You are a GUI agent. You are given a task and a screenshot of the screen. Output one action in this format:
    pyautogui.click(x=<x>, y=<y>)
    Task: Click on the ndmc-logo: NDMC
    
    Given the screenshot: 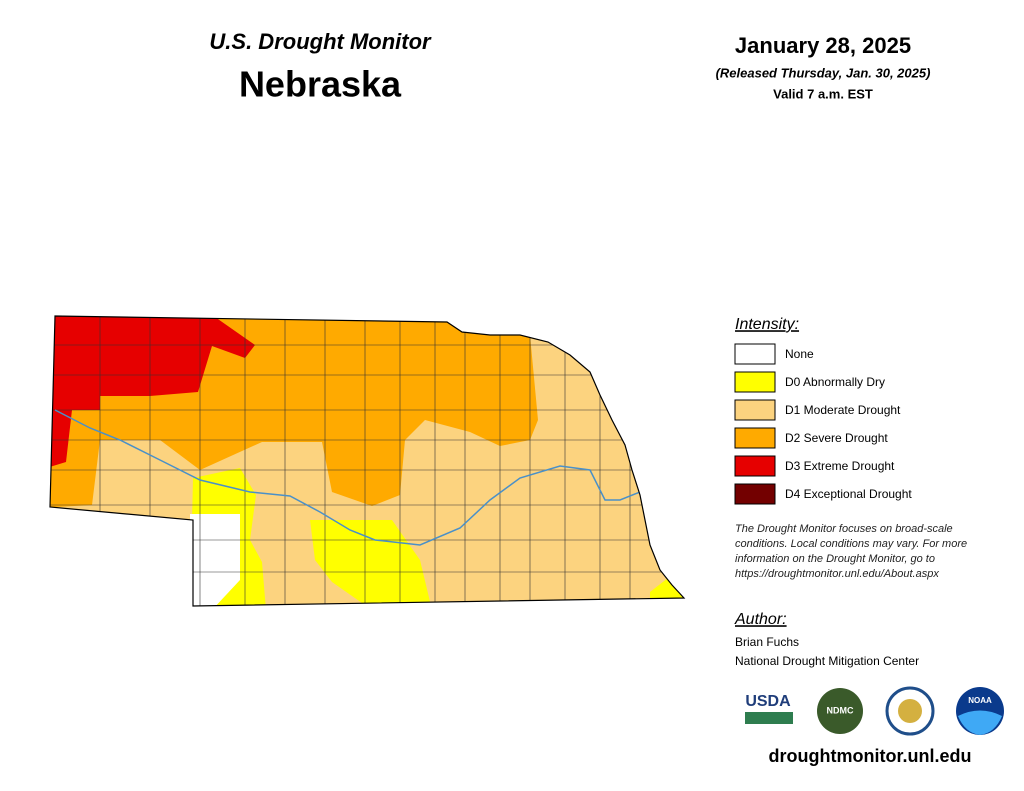 What is the action you would take?
    pyautogui.click(x=840, y=710)
    